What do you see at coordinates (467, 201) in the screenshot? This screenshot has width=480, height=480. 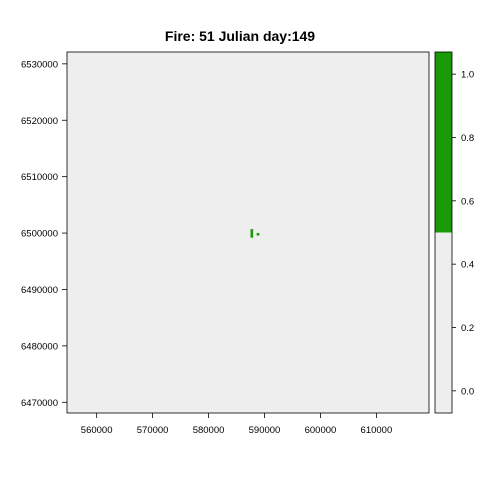 I see `legend-tick-label: 0.6` at bounding box center [467, 201].